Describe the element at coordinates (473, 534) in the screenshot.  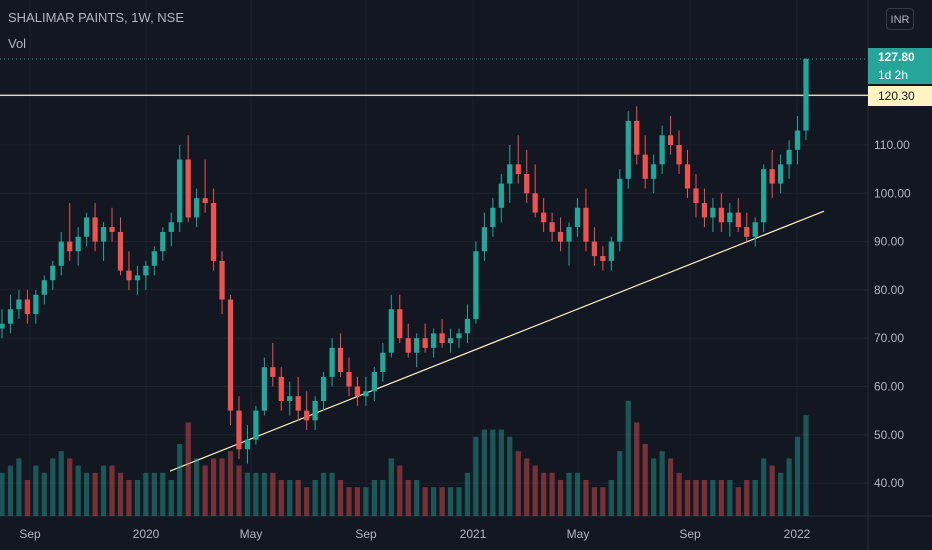
I see `x-tick-label: 2021` at that location.